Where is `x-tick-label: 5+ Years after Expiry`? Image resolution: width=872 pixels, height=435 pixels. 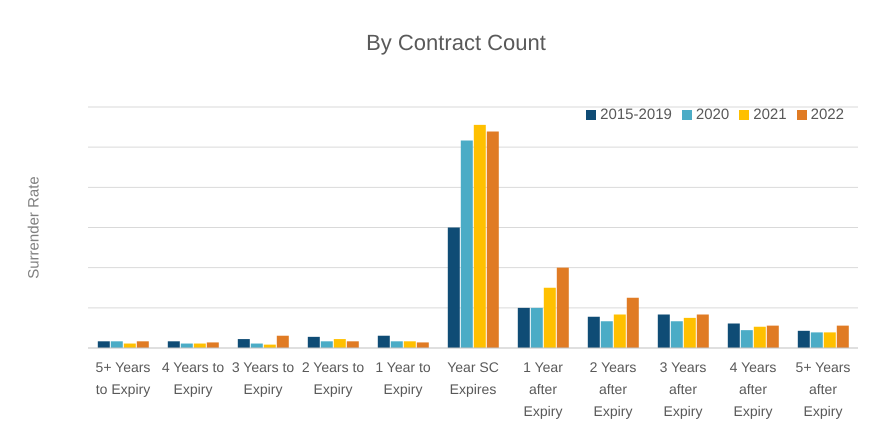
x-tick-label: 5+ Years after Expiry is located at coordinates (823, 388).